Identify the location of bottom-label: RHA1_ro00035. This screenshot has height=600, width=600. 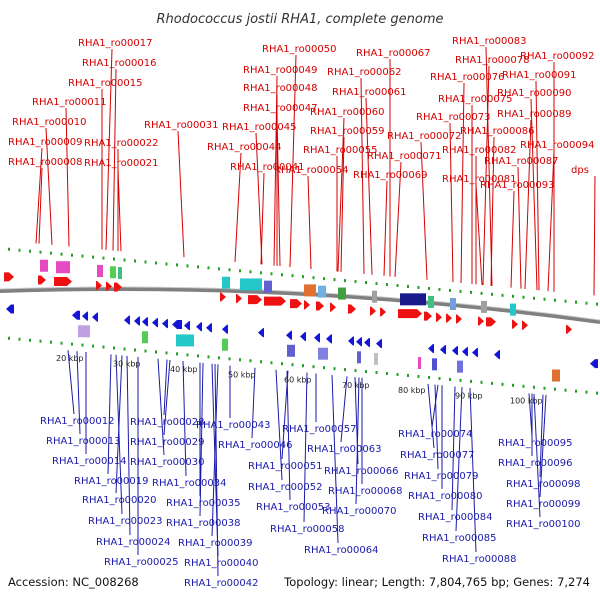
(203, 503).